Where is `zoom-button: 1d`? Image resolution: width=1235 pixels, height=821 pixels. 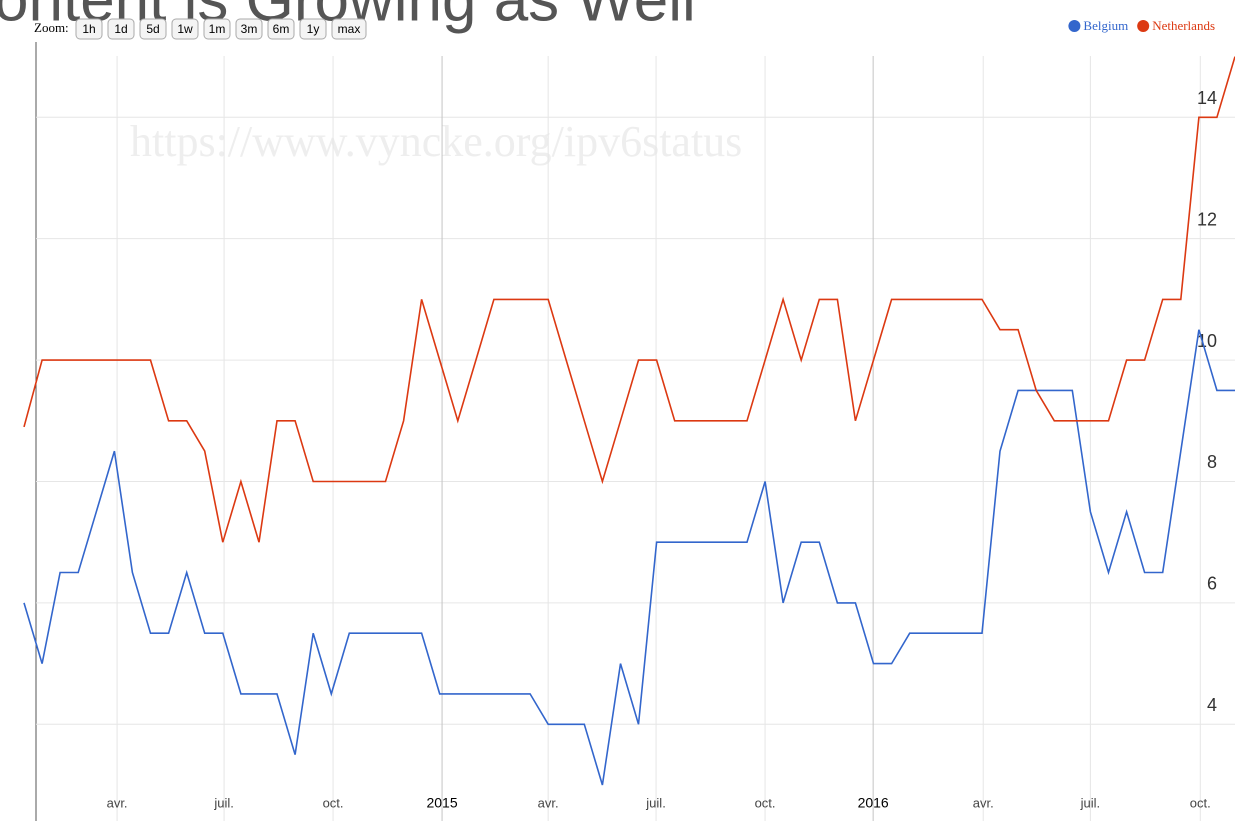 zoom-button: 1d is located at coordinates (121, 29).